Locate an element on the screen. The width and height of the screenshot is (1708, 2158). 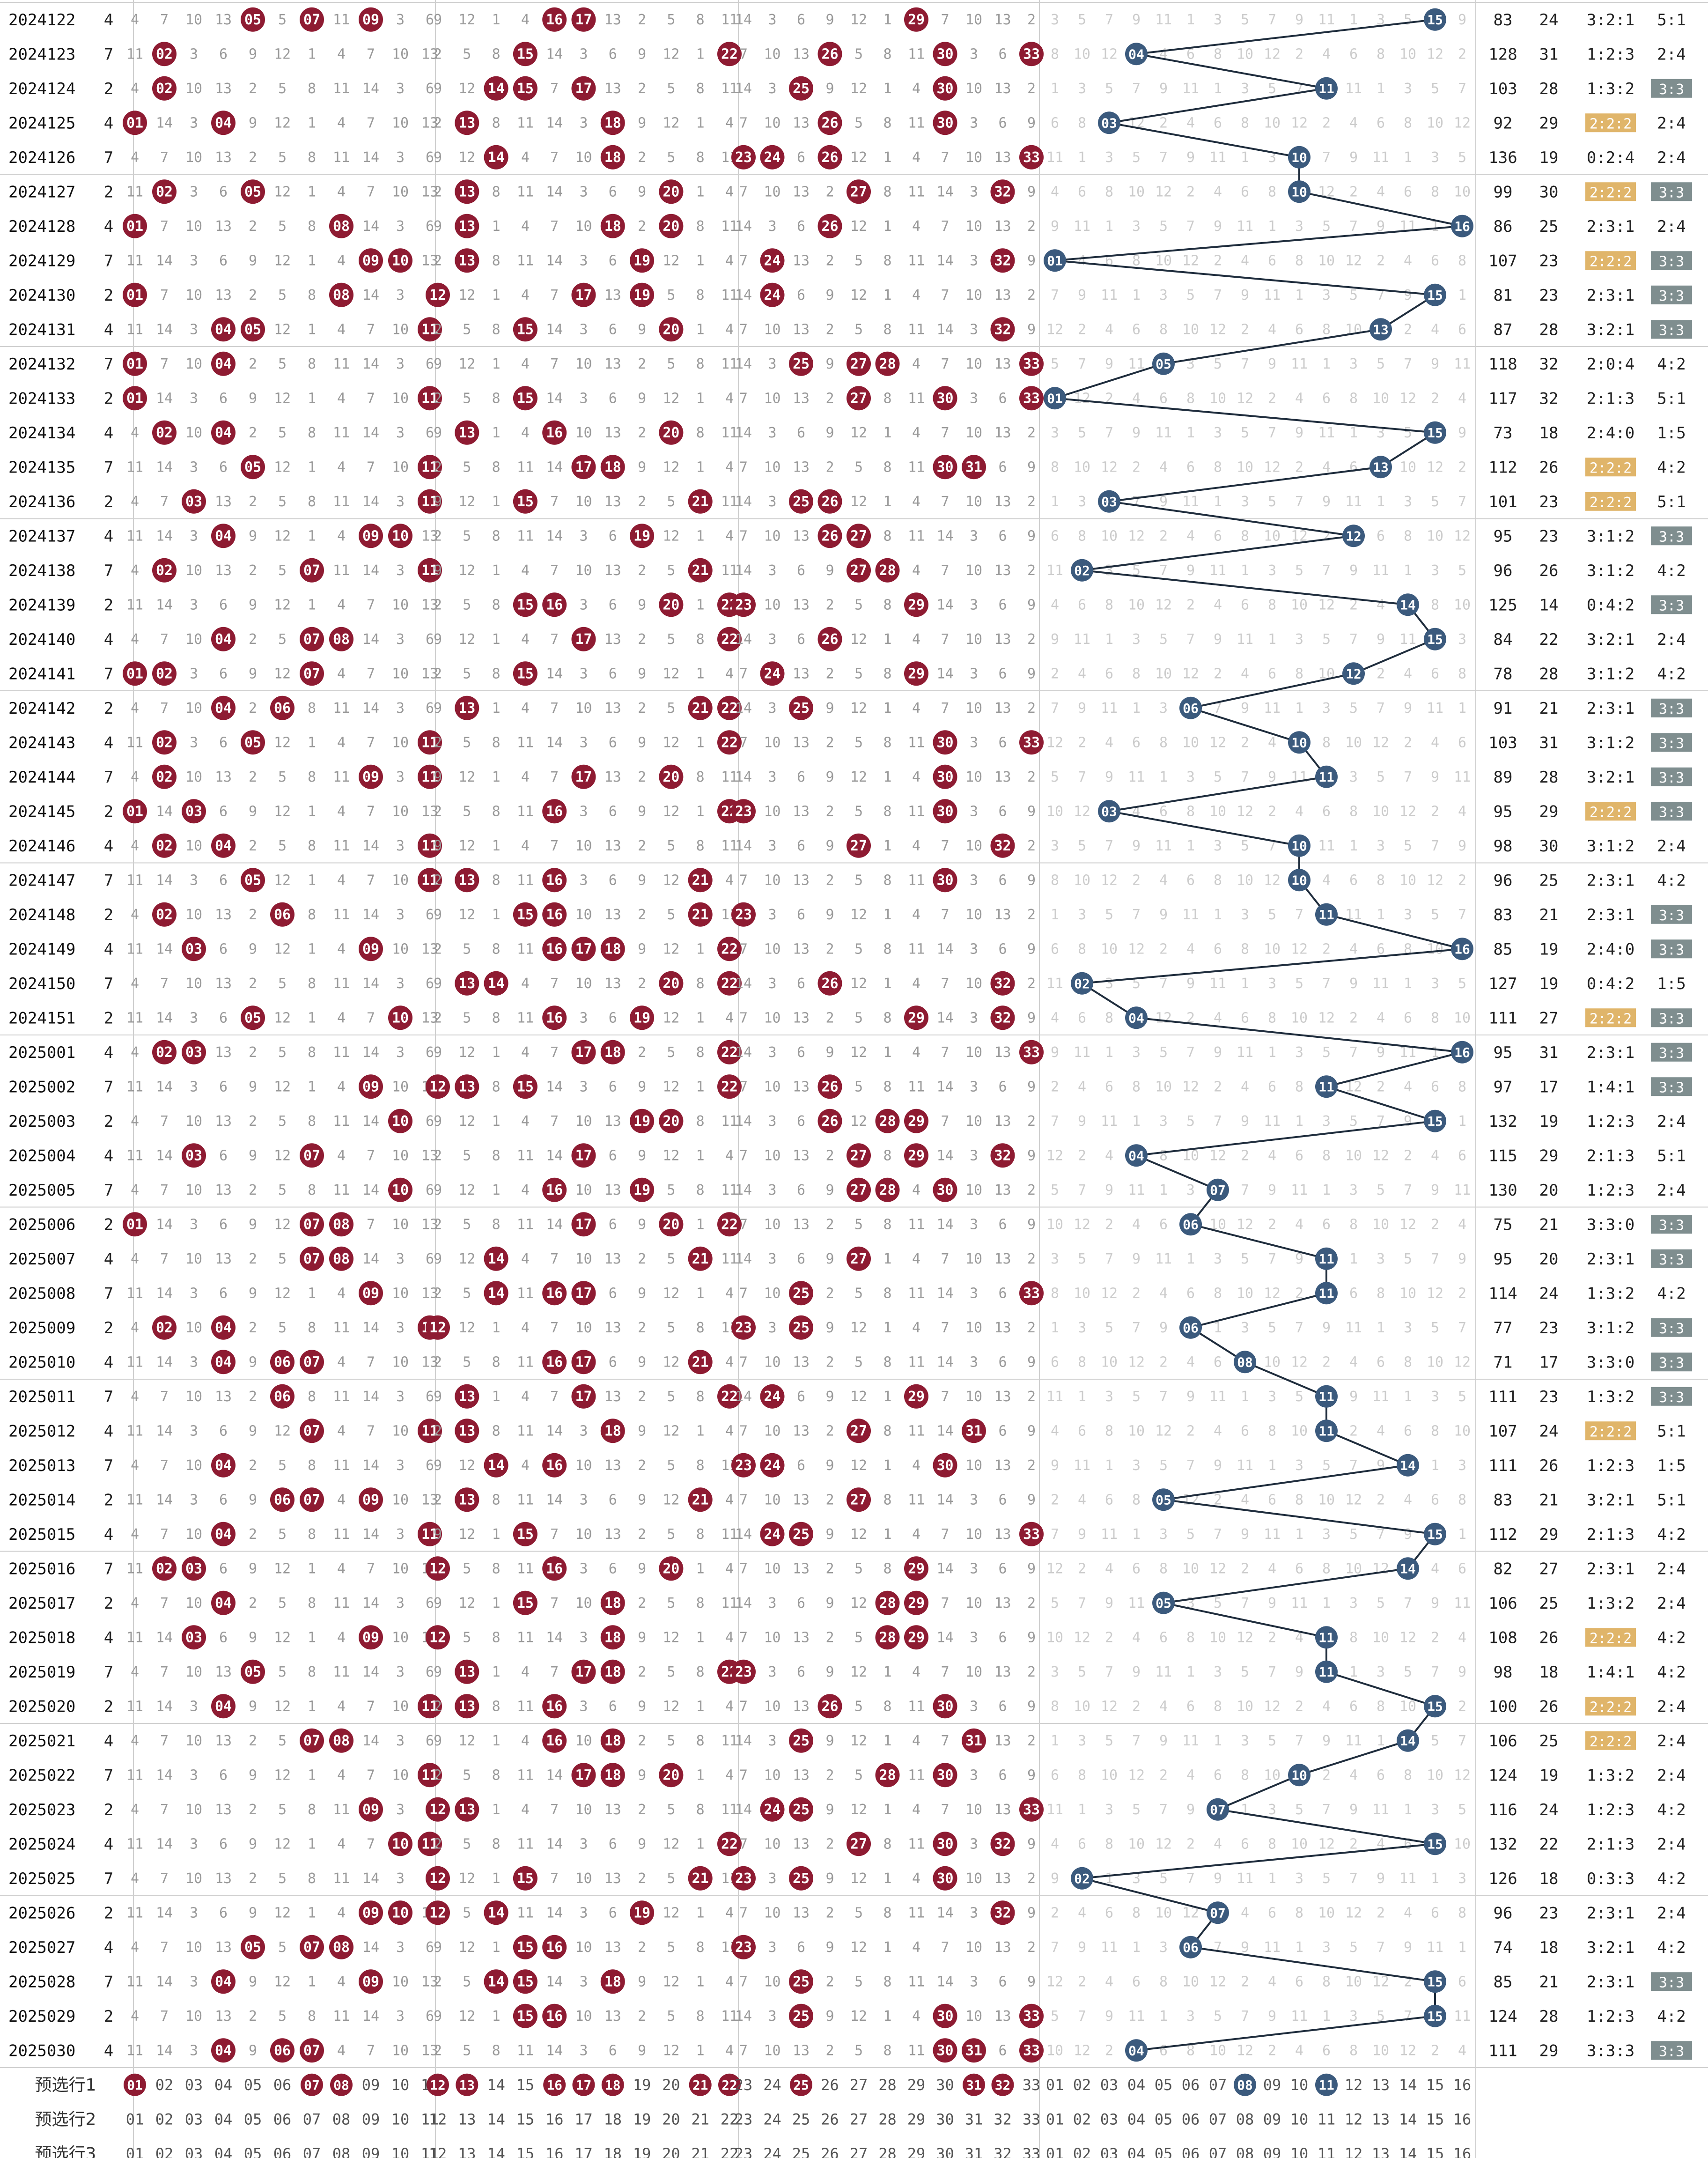
preselect-number: 14 is located at coordinates (496, 2119).